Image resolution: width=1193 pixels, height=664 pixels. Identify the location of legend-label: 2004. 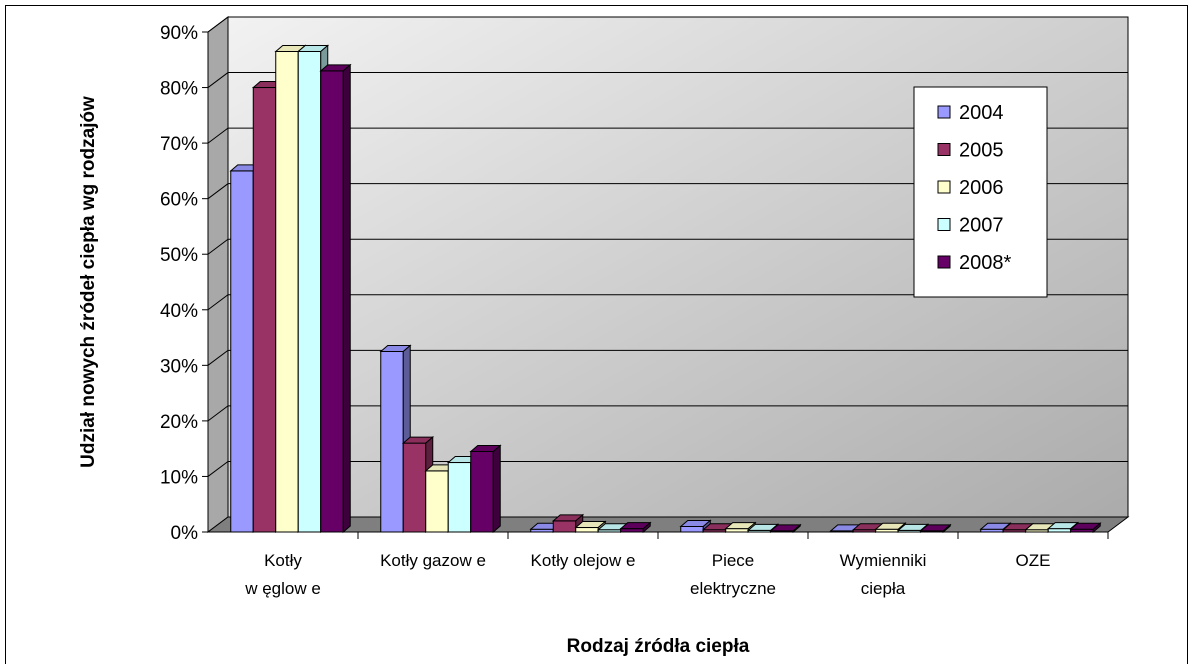
(981, 113).